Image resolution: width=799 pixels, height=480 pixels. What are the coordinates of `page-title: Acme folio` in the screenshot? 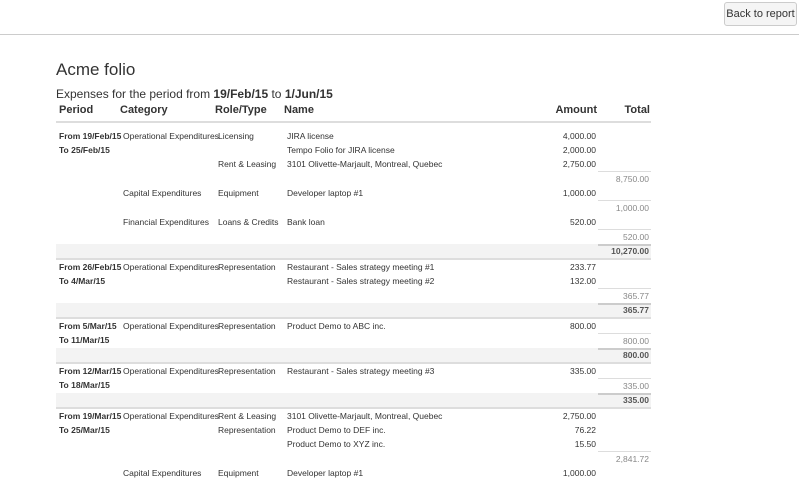 It's located at (96, 69).